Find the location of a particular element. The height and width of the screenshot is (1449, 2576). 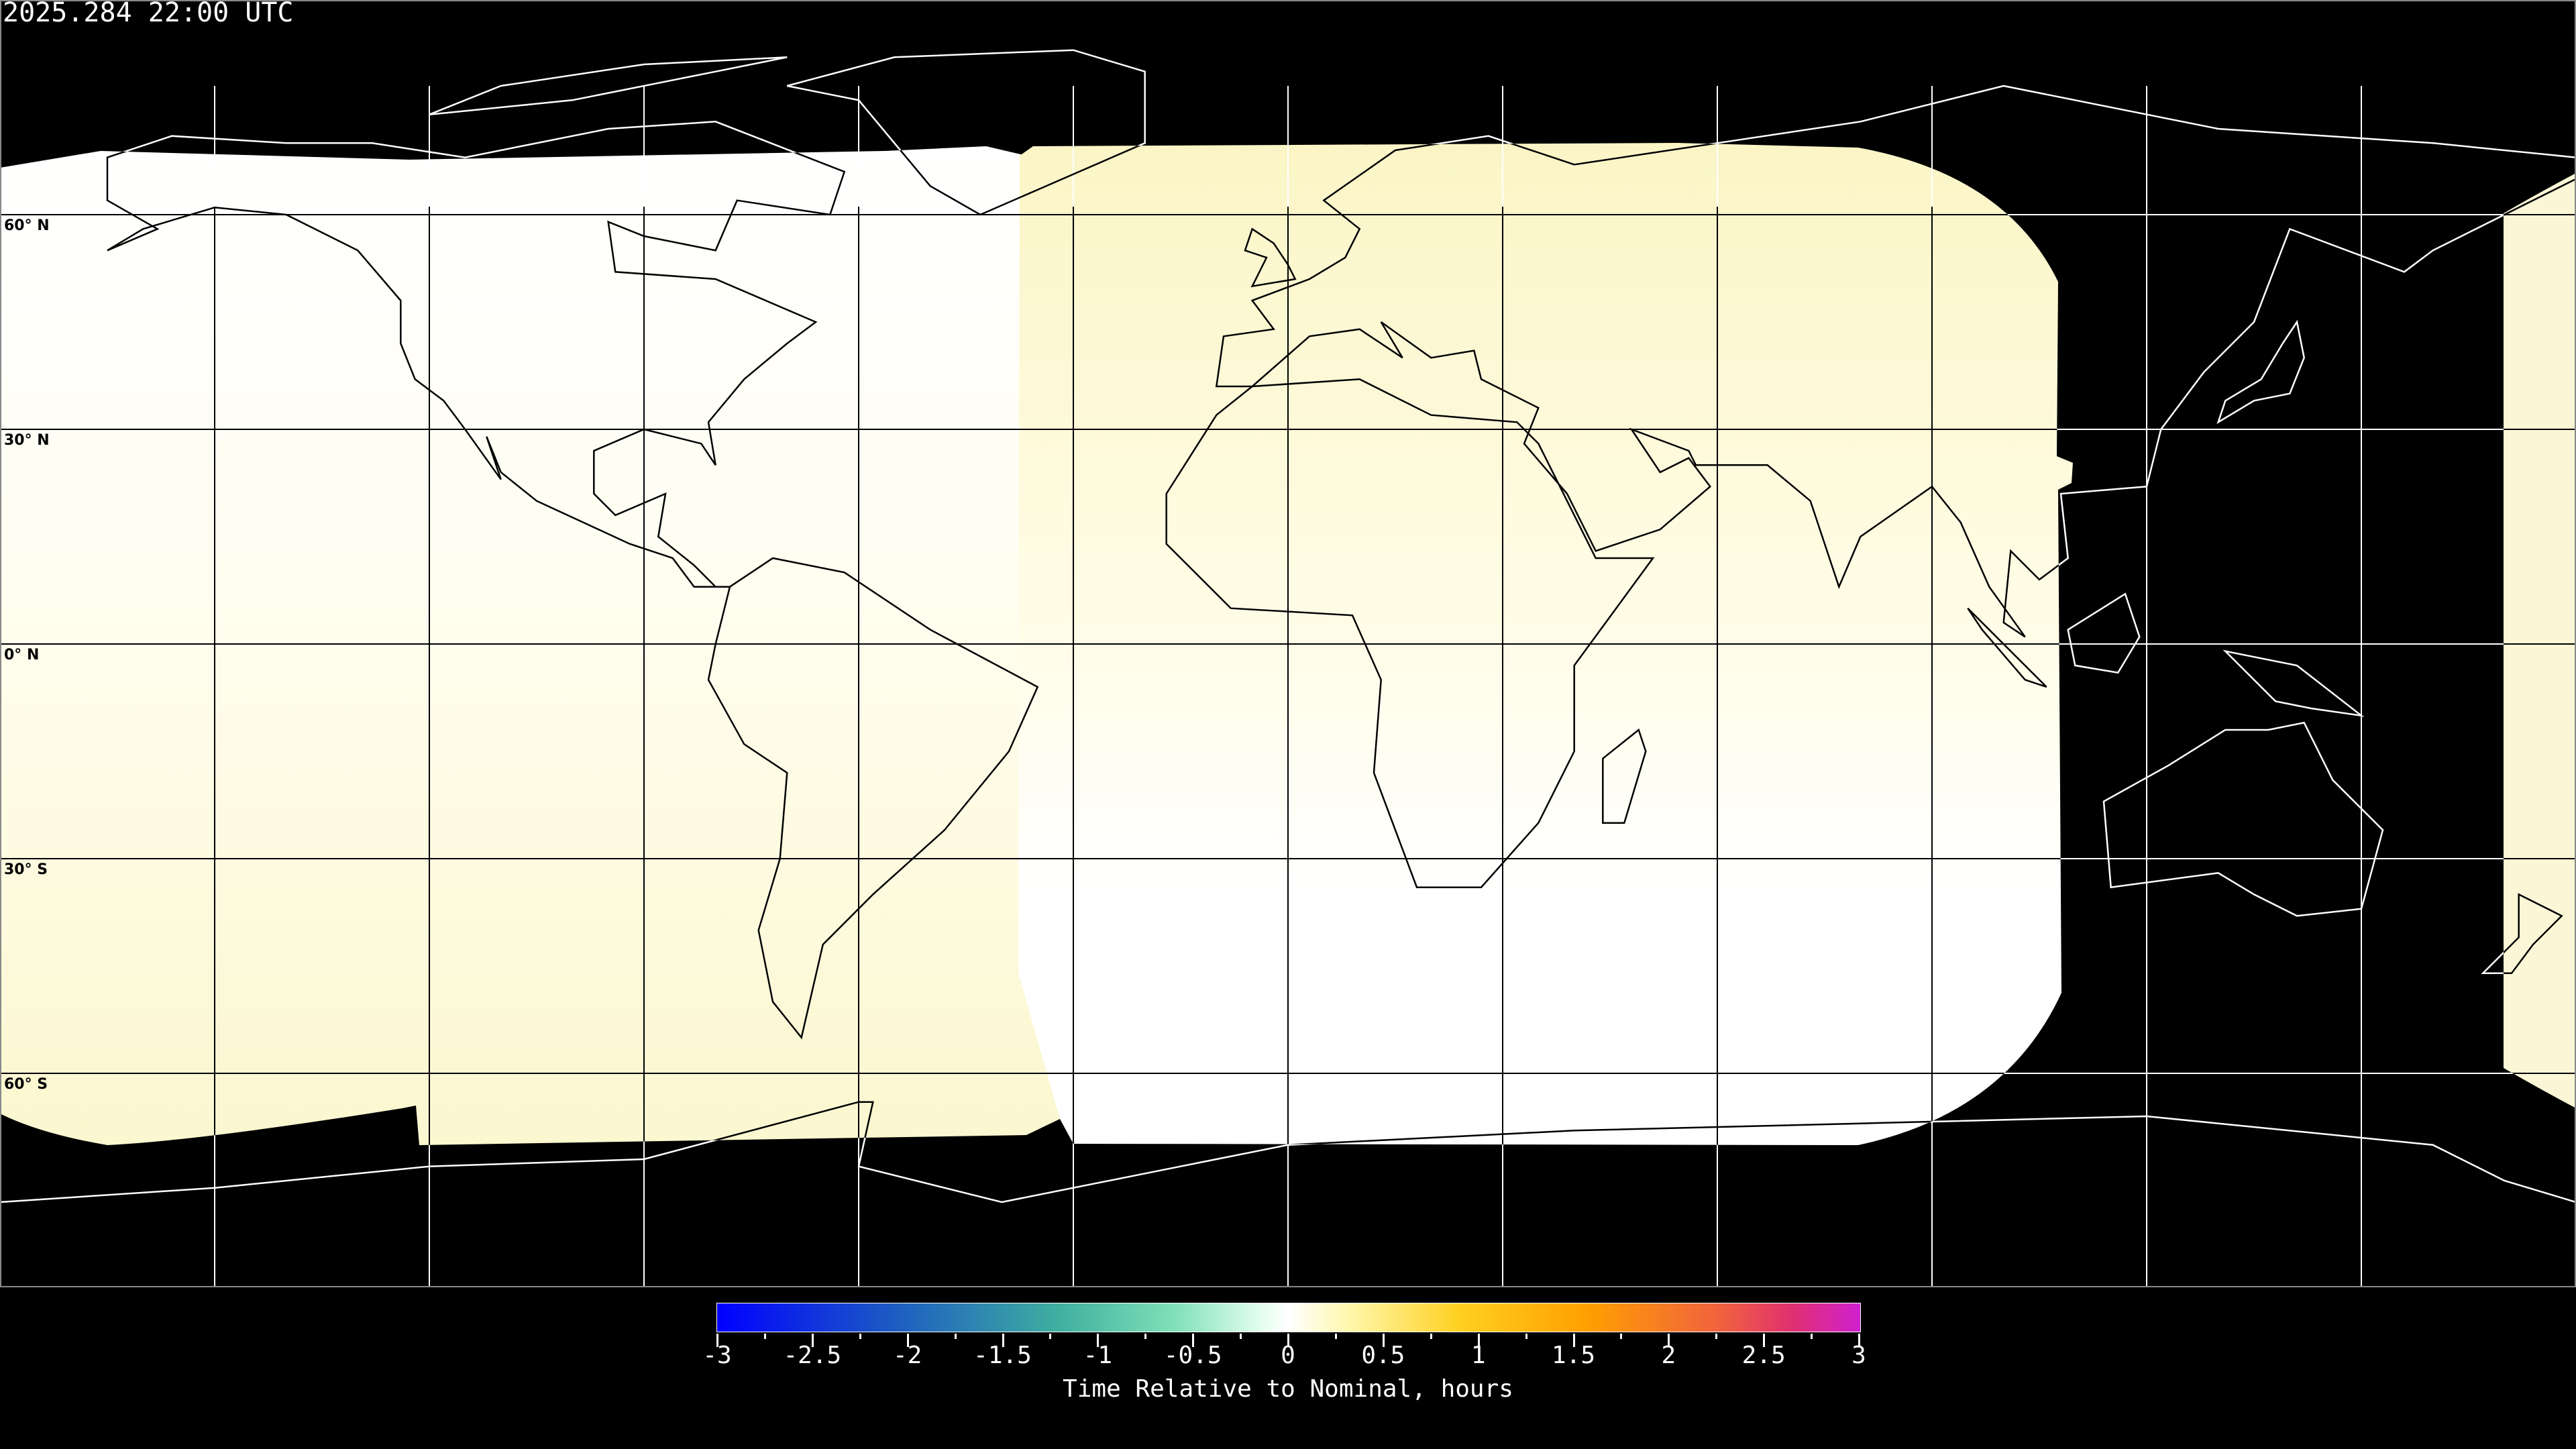

colorbar-tick-label: -1.5 is located at coordinates (1002, 1355).